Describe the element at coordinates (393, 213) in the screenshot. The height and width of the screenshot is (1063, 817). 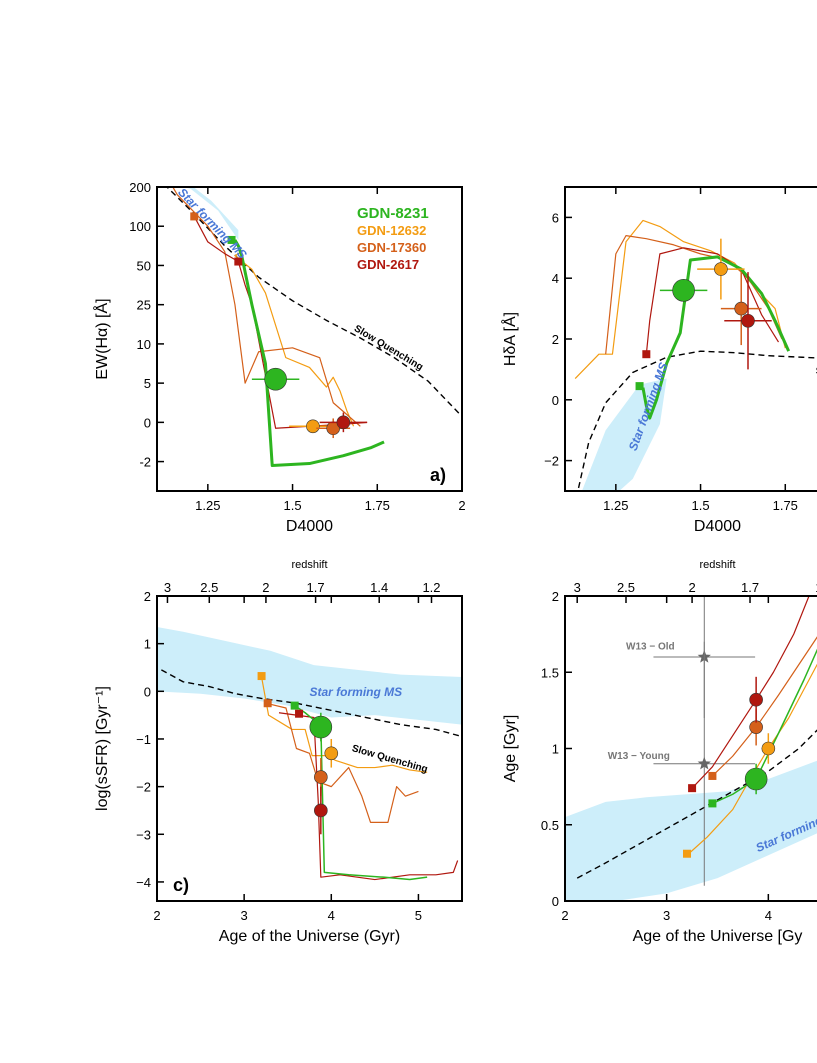
I see `legend-entry-gdn-8231: GDN-8231` at that location.